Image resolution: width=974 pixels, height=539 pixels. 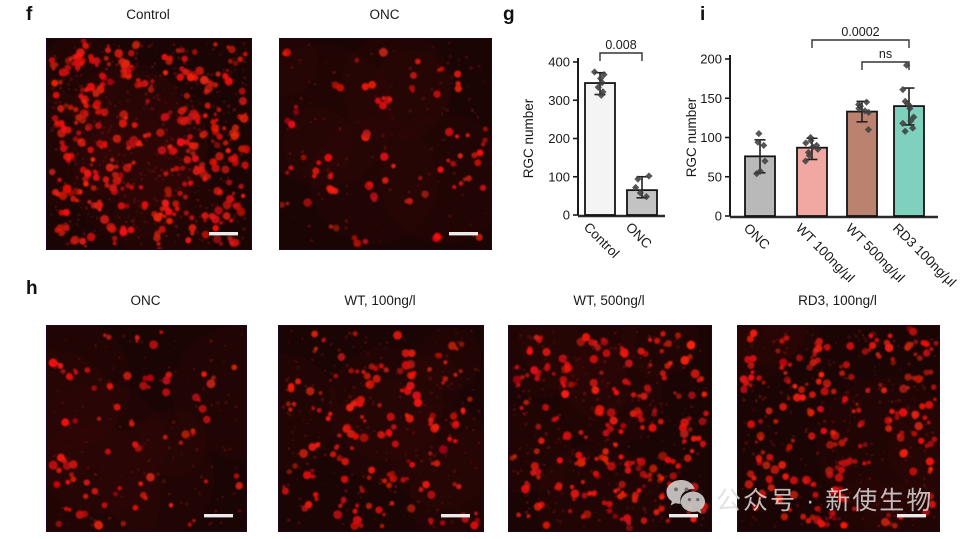 What do you see at coordinates (149, 144) in the screenshot?
I see `micrograph-control` at bounding box center [149, 144].